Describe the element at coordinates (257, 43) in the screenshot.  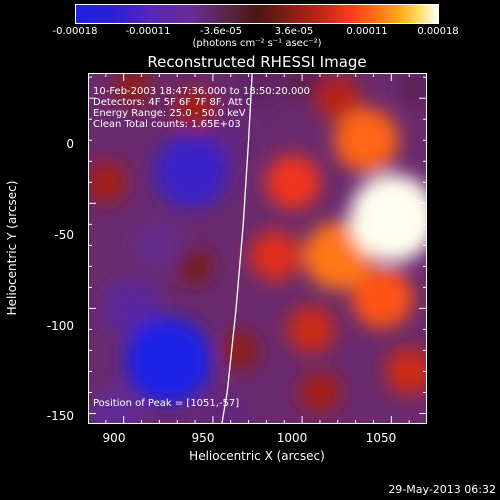
I see `colorbar-unit-label: (photons cm⁻² s⁻¹ asec⁻²)` at that location.